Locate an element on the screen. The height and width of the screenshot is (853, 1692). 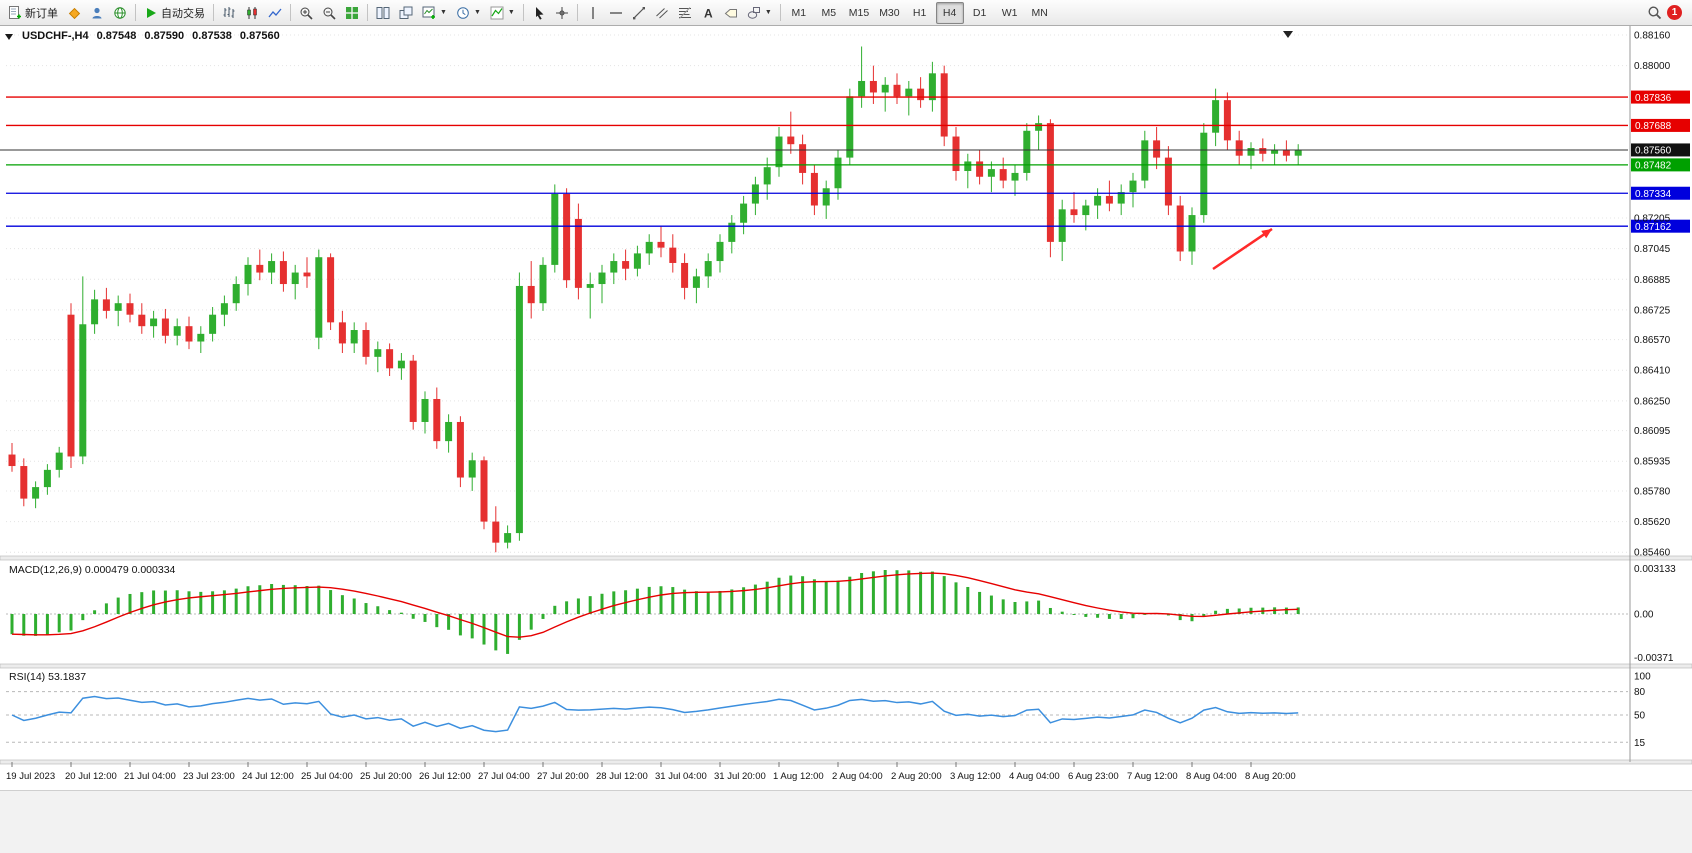
vertical-line-button is located at coordinates (593, 13).